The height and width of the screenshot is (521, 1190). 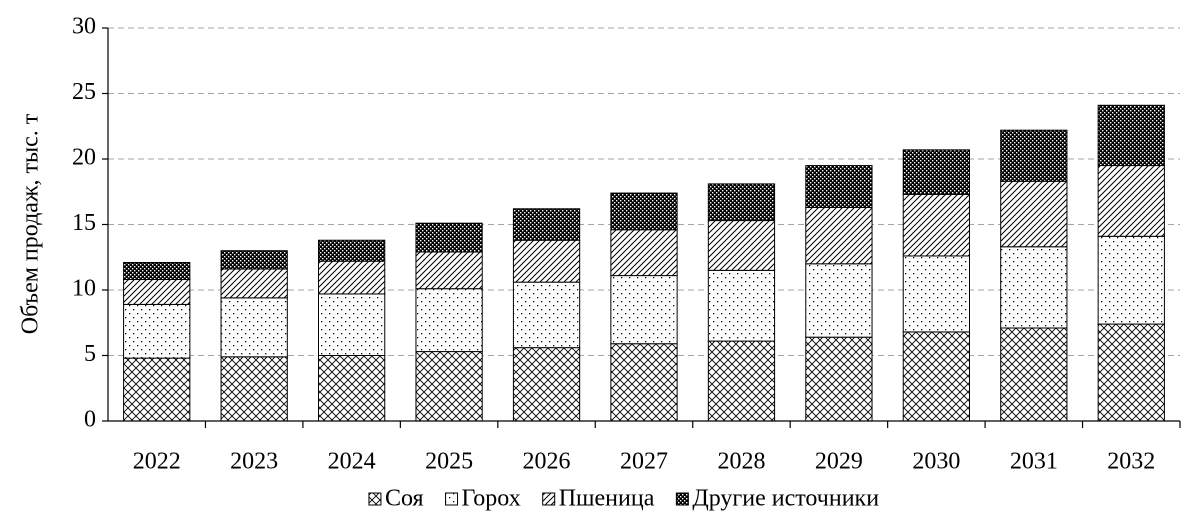 I want to click on x-tick-label: 2031, so click(x=1034, y=462).